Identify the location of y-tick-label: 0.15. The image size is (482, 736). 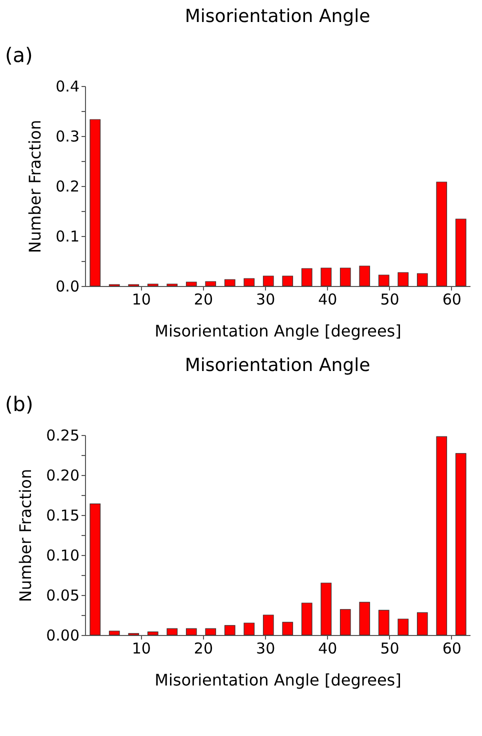
(63, 515).